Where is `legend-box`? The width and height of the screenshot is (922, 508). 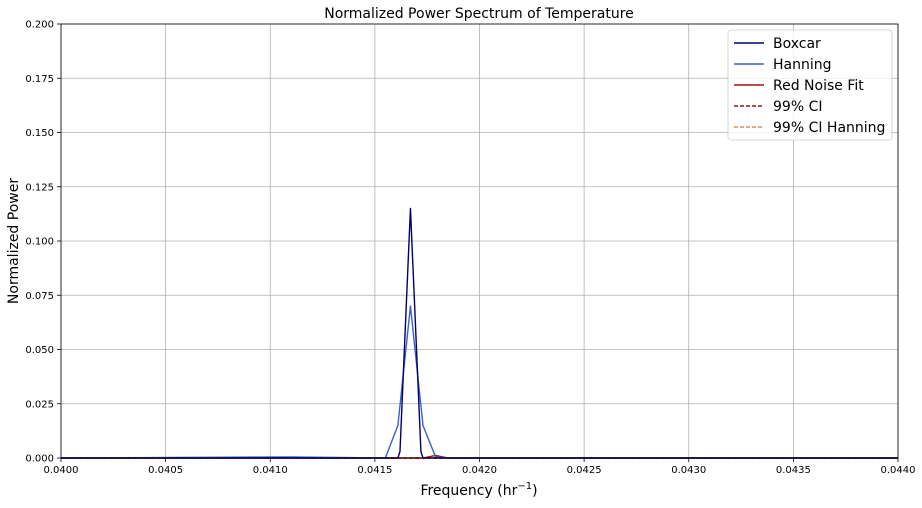
legend-box is located at coordinates (810, 85).